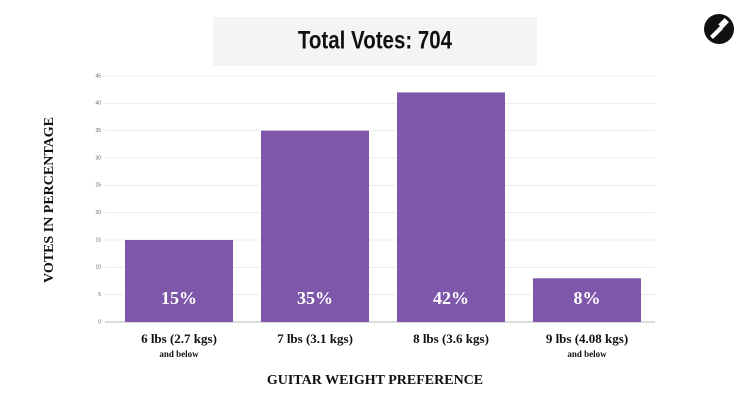 This screenshot has height=400, width=750. What do you see at coordinates (98, 104) in the screenshot?
I see `y-tick-label: 40` at bounding box center [98, 104].